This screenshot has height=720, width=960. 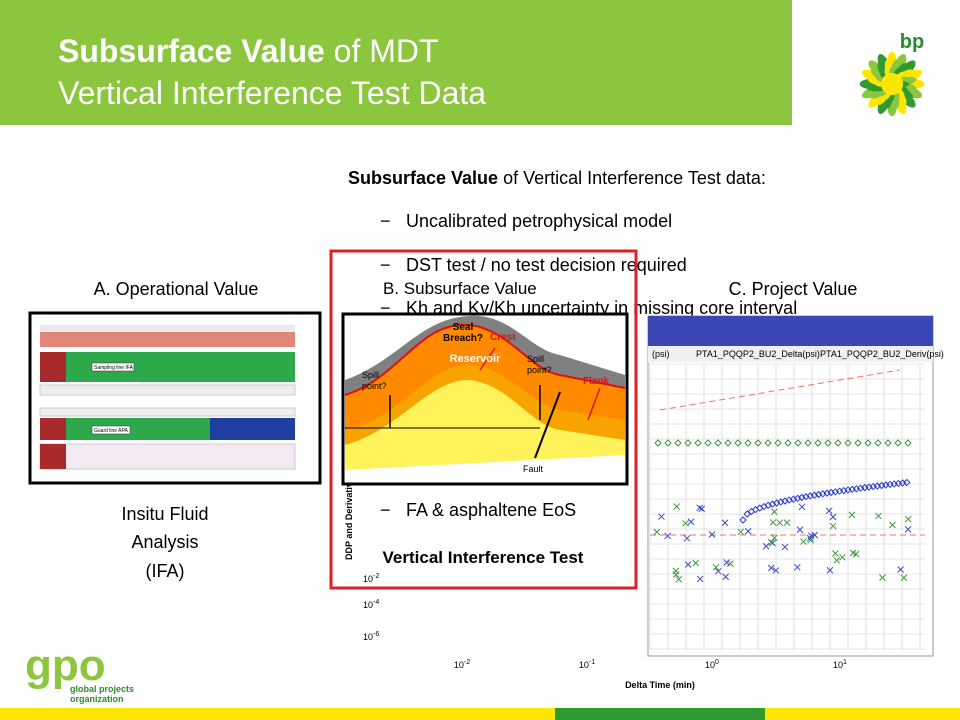 I want to click on gpo-logo: gpo, so click(x=65, y=665).